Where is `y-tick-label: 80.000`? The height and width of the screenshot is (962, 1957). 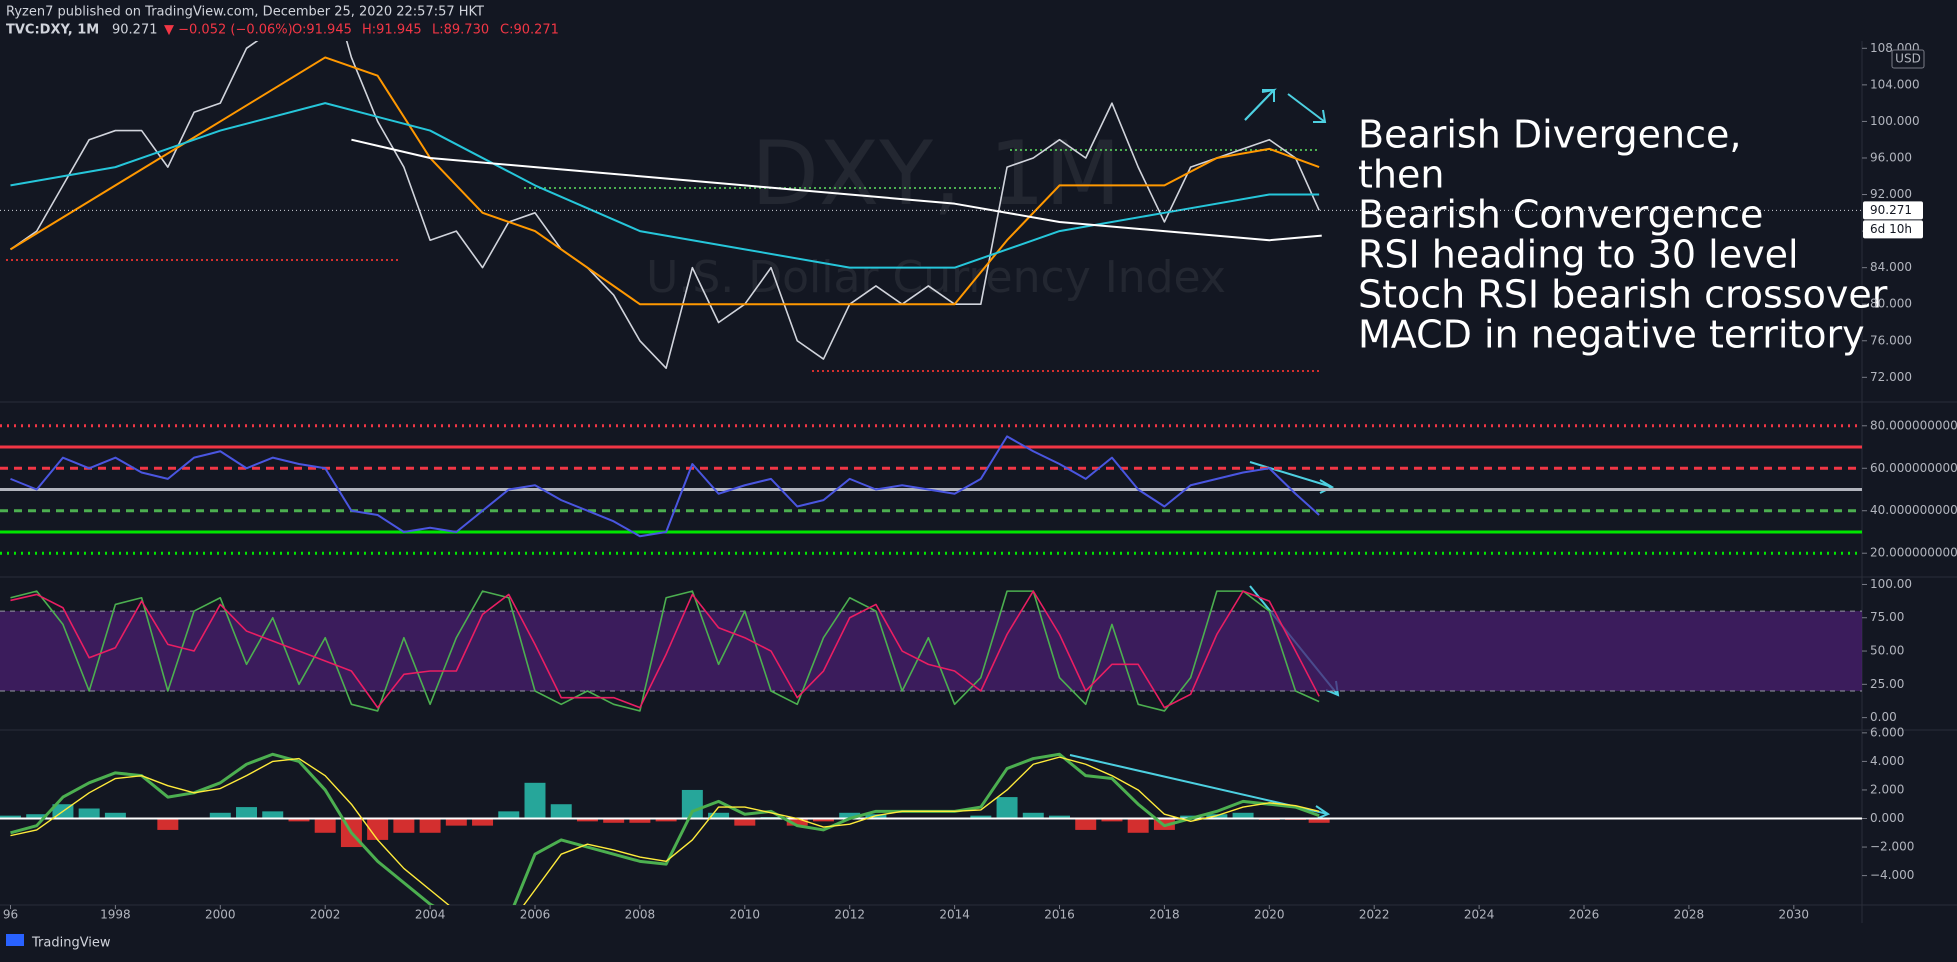 y-tick-label: 80.000 is located at coordinates (1891, 304).